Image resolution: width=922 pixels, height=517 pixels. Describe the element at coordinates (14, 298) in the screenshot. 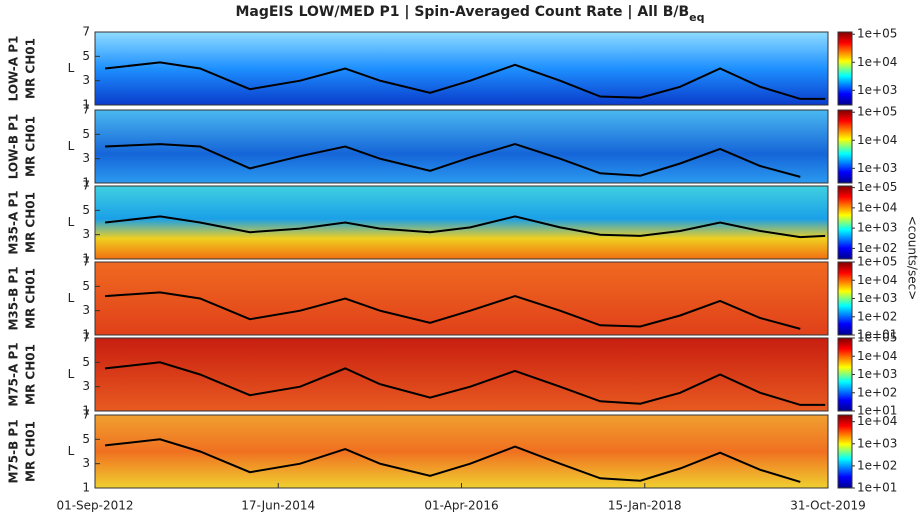

I see `panel-label: M35-B P1` at that location.